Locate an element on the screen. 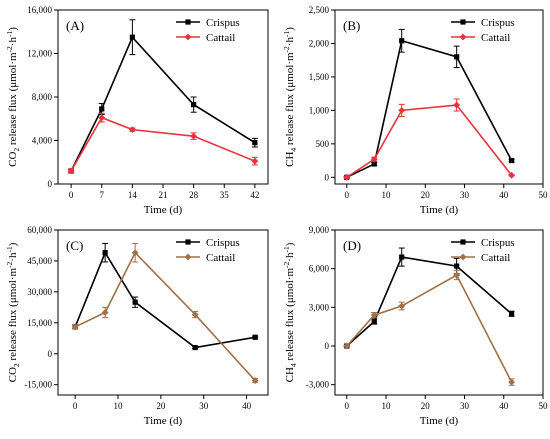 The image size is (550, 439). y-tick-label: 15,000 is located at coordinates (39, 323).